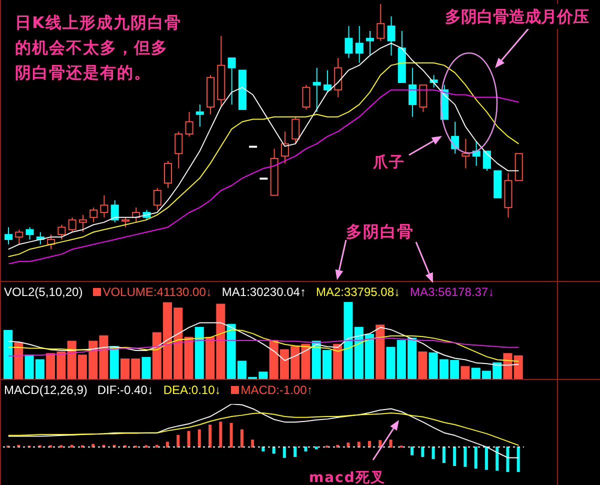 The image size is (600, 485). I want to click on annotation: 日K线上形成九阴白骨的机会不太多，但多阴白骨还是有的。, so click(98, 48).